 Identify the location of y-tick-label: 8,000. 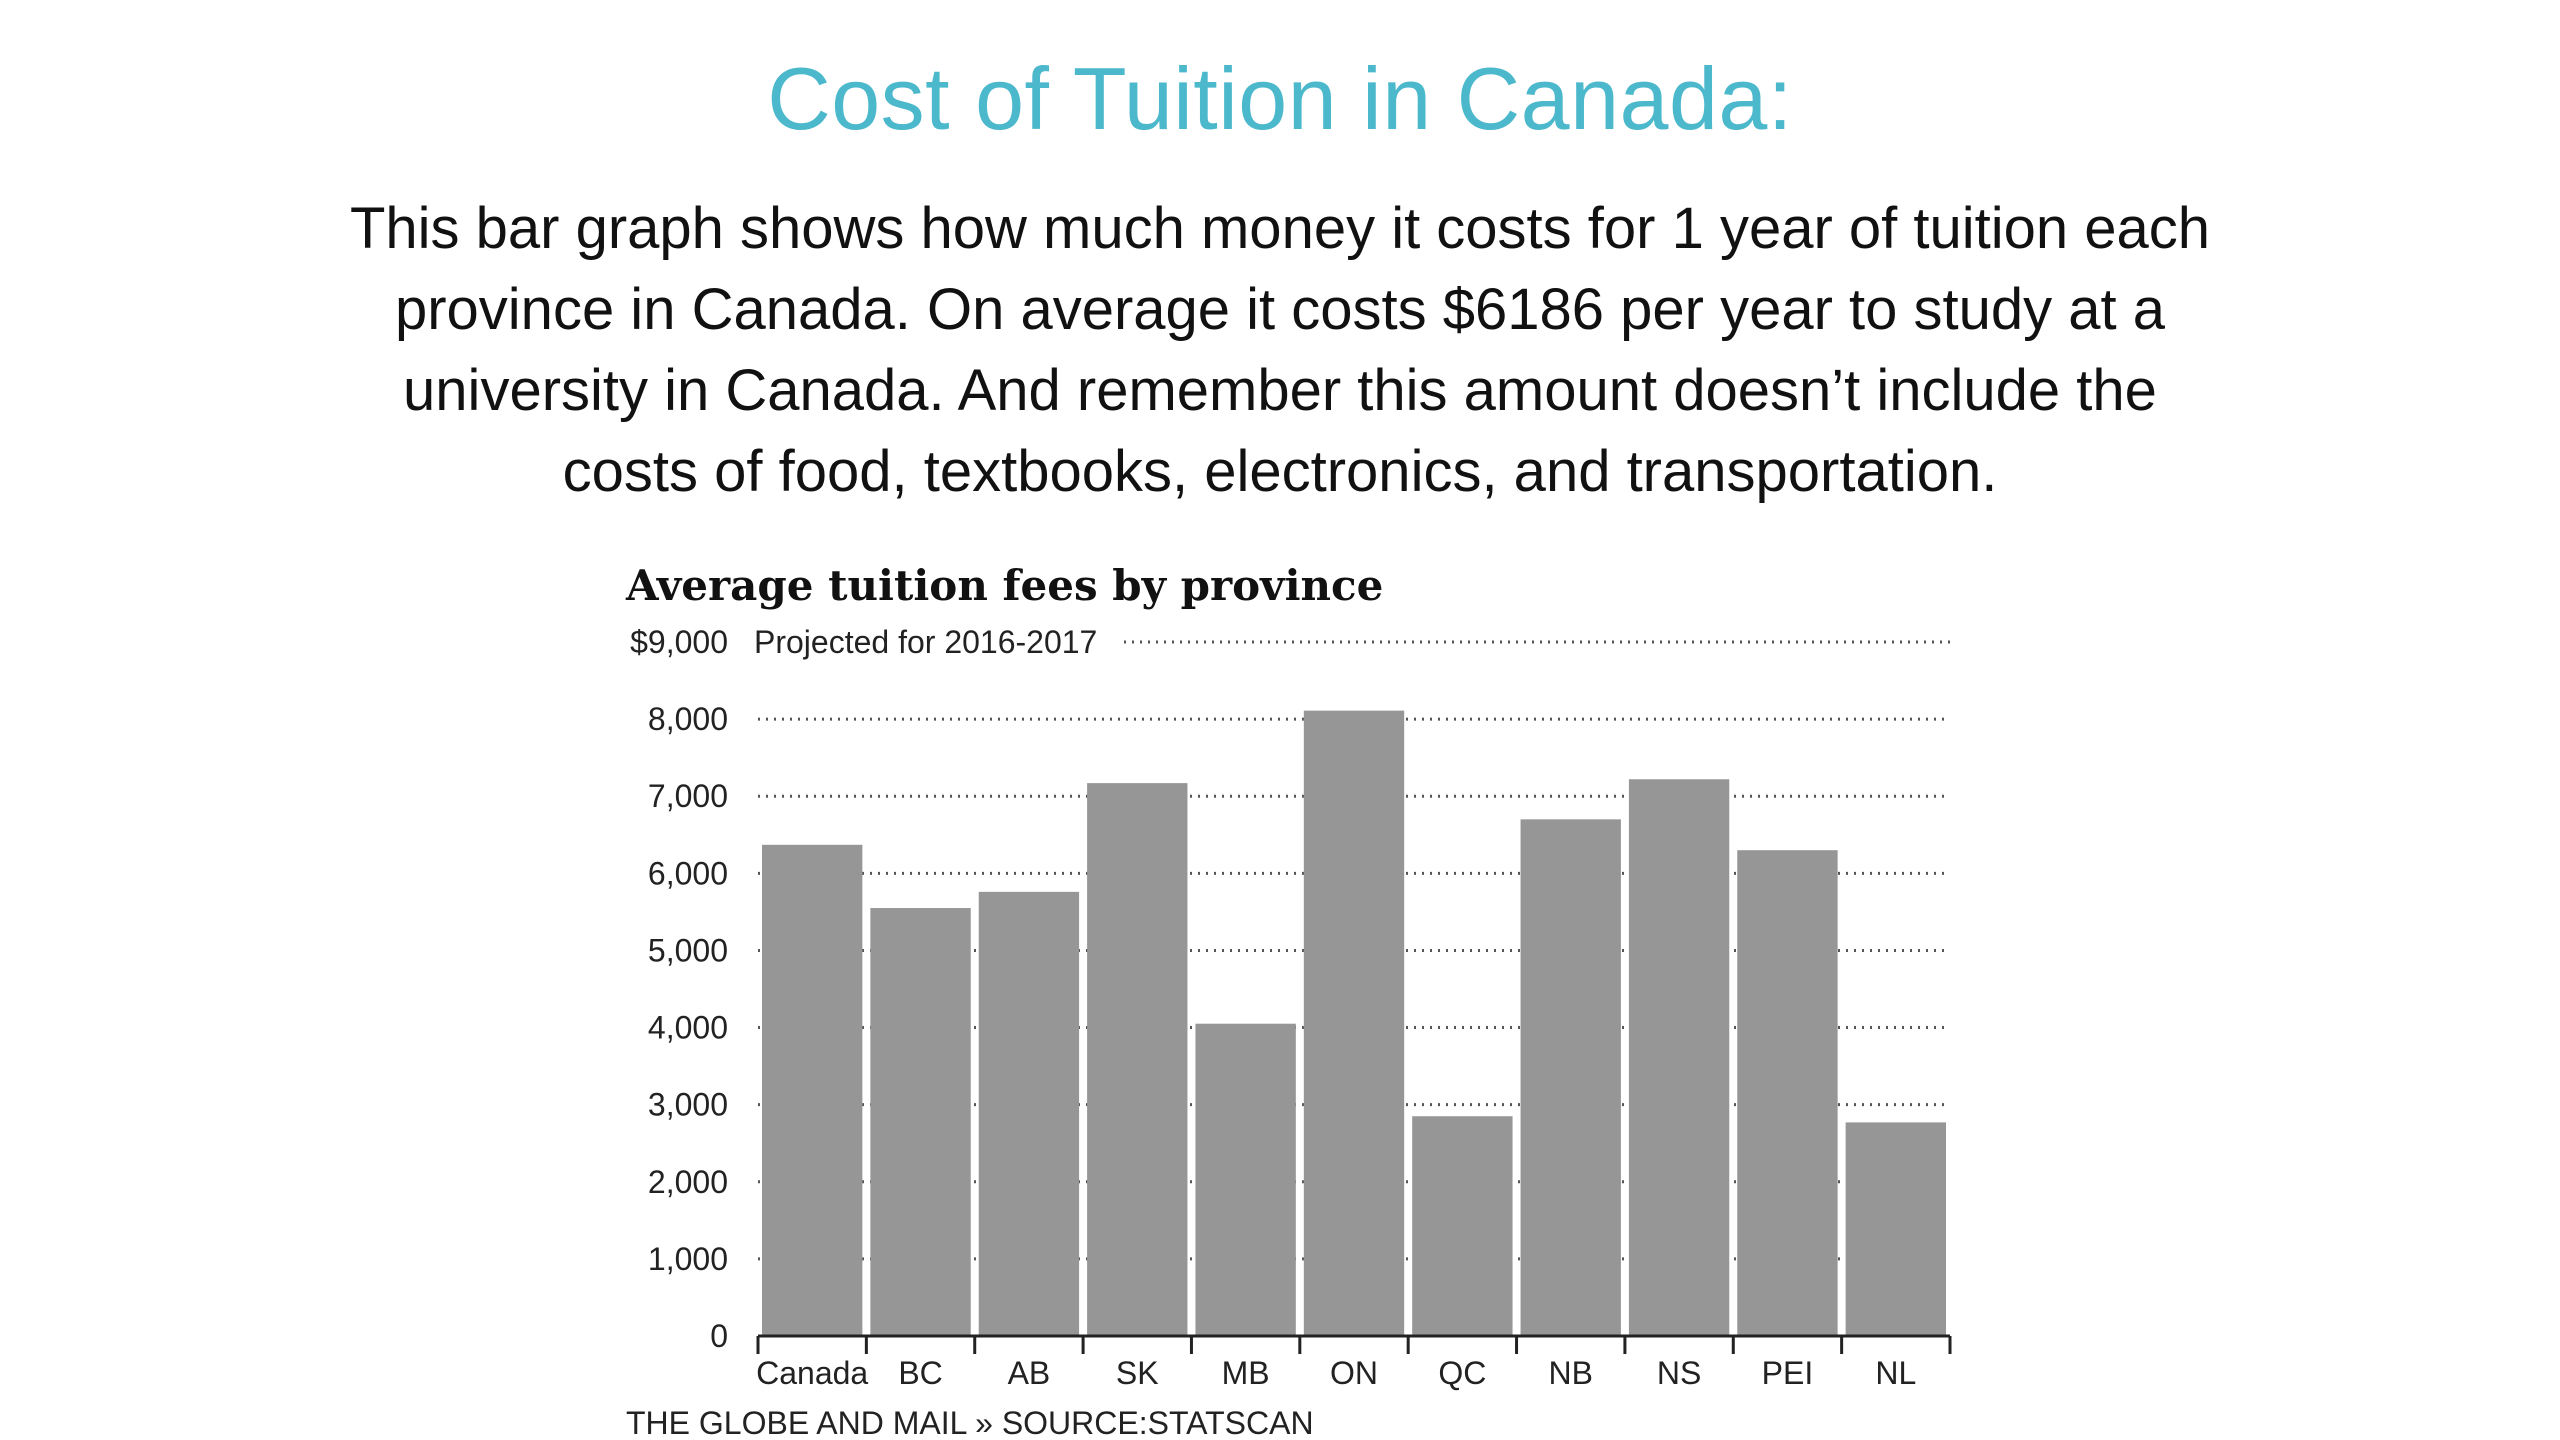
(688, 719).